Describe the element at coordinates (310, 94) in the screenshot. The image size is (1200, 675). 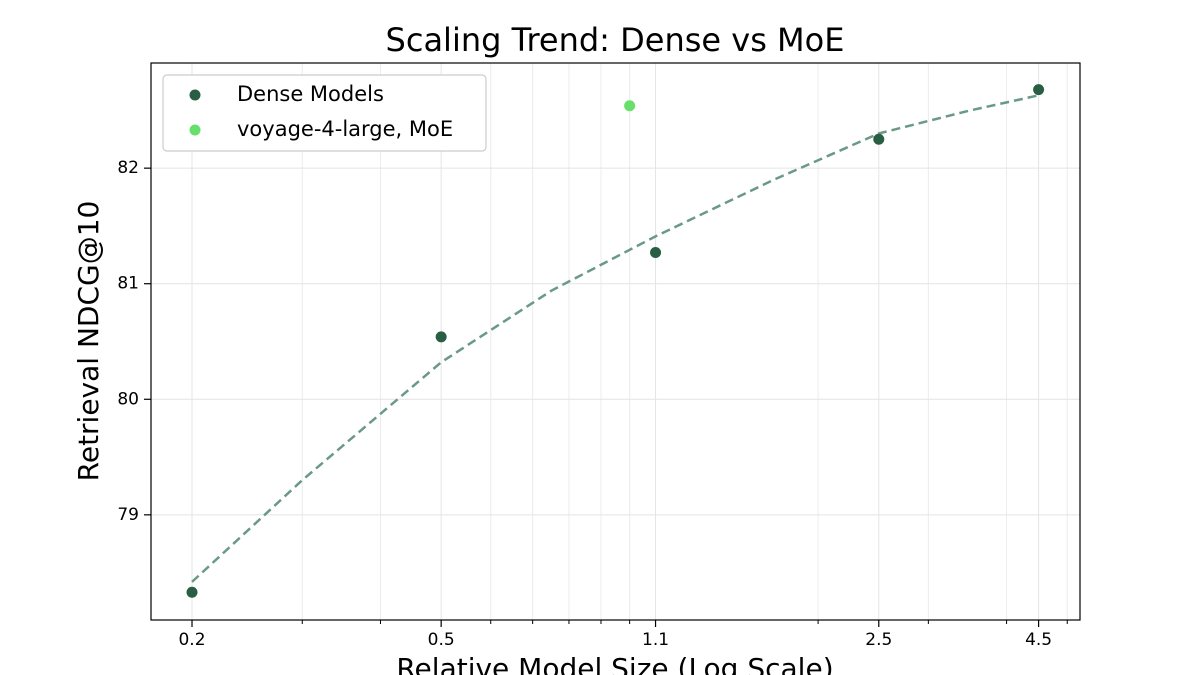
I see `legend-label: Dense Models` at that location.